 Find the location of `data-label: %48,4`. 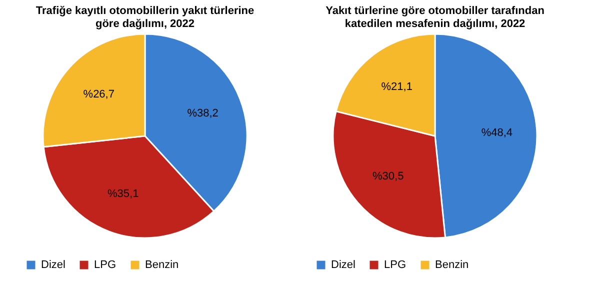

data-label: %48,4 is located at coordinates (497, 132).